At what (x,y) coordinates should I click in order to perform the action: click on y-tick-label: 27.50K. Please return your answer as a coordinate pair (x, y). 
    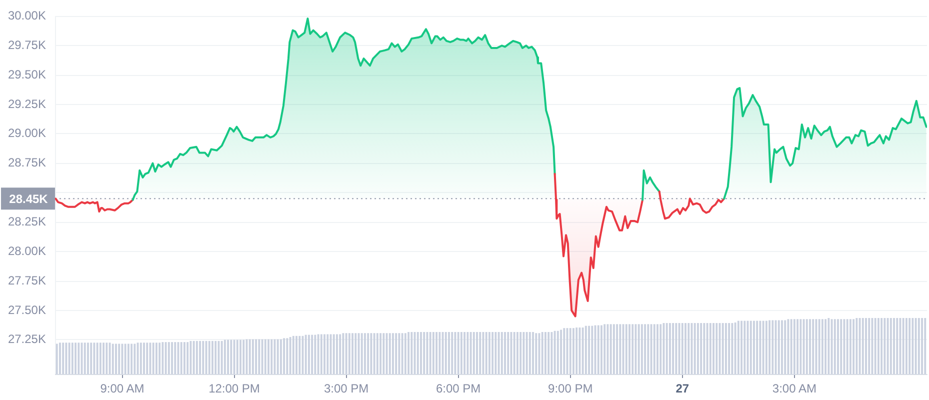
    Looking at the image, I should click on (27, 309).